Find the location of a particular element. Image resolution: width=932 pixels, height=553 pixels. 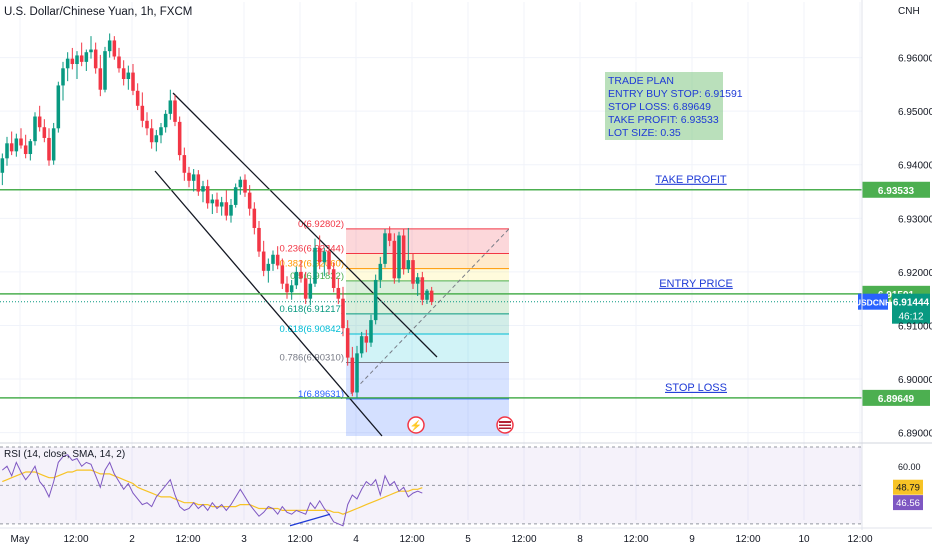

fib-level-label: 0.618(6.90842) is located at coordinates (312, 329).